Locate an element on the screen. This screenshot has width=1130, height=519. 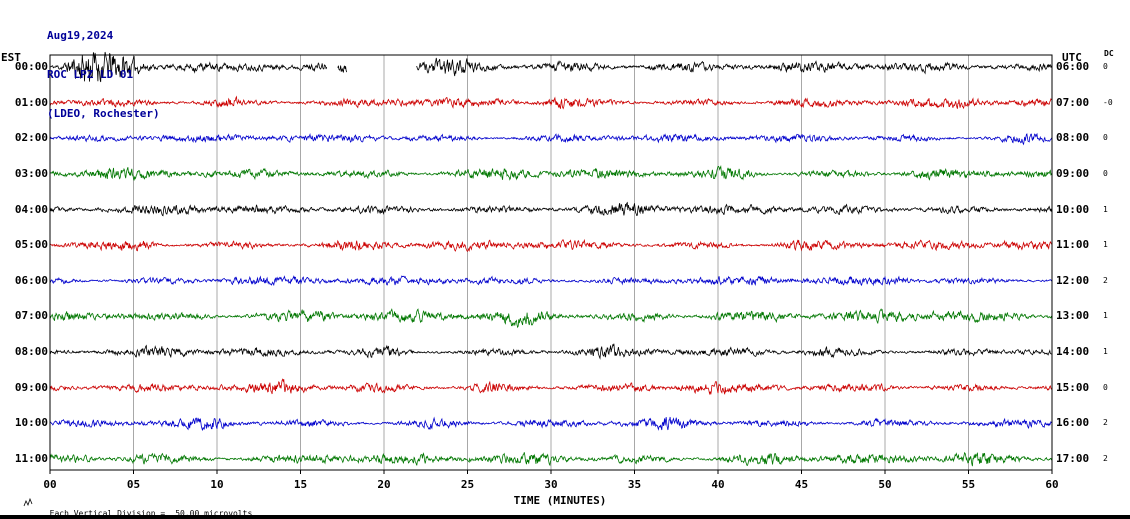
trace-est-label: 09:00 is located at coordinates (31, 387).